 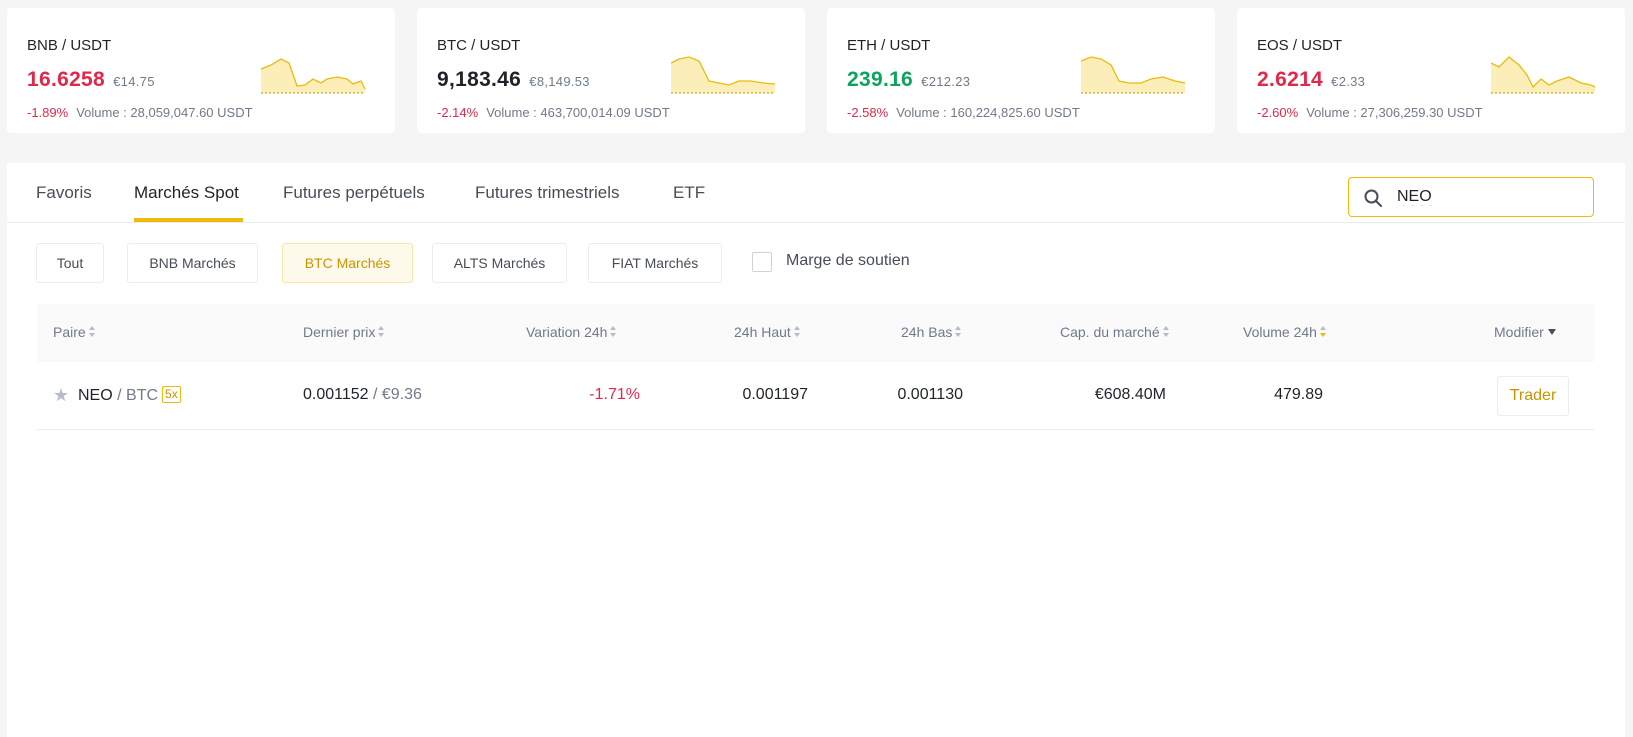 I want to click on ticker-meta: -1.89% Volume : 28,059,047.60 USDT, so click(x=140, y=112).